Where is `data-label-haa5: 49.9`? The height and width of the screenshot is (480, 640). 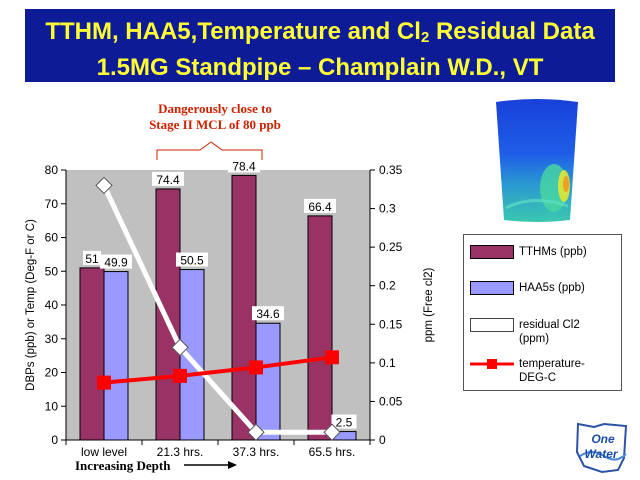 data-label-haa5: 49.9 is located at coordinates (116, 263).